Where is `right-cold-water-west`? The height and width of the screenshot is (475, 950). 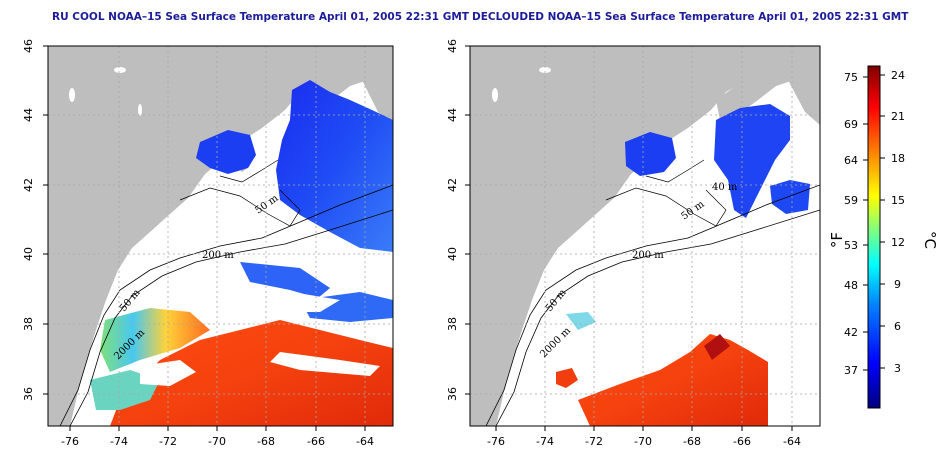
right-cold-water-west is located at coordinates (650, 154).